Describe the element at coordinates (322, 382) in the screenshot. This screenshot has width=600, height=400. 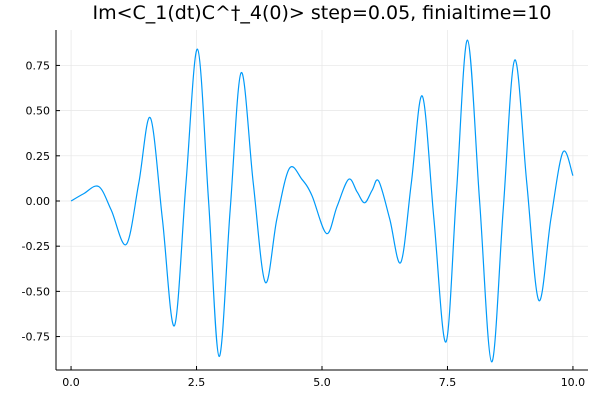
I see `x-tick-label: 5.0` at that location.